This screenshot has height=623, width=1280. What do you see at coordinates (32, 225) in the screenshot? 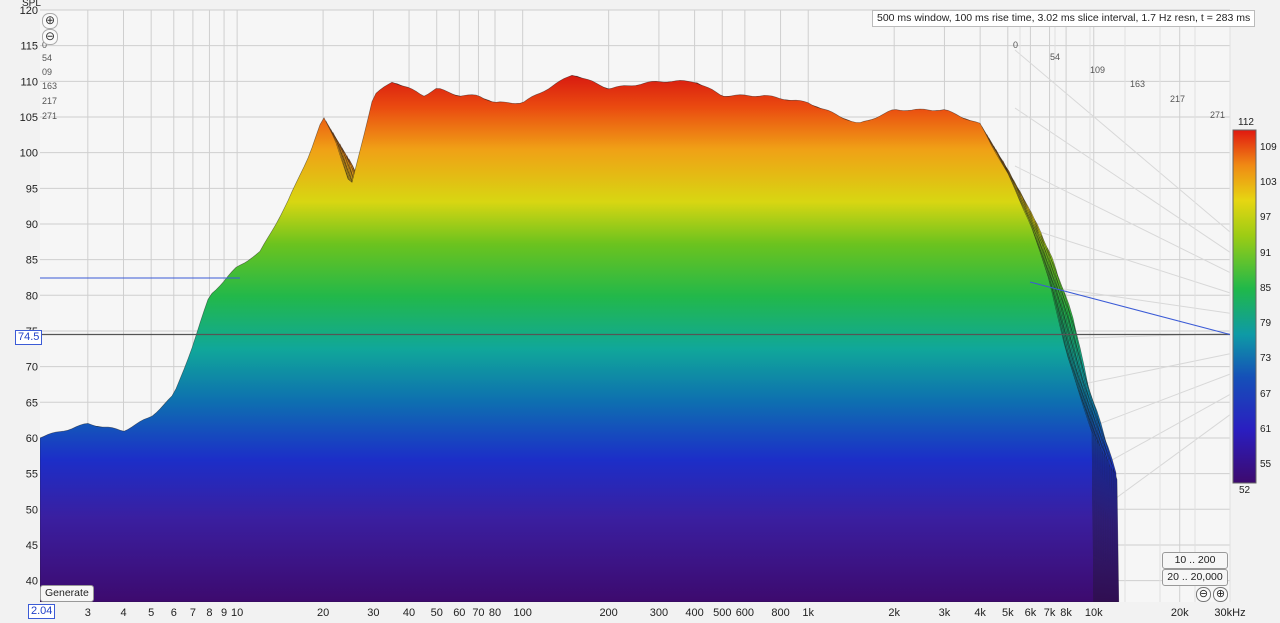
I see `y-tick-label: 90` at bounding box center [32, 225].